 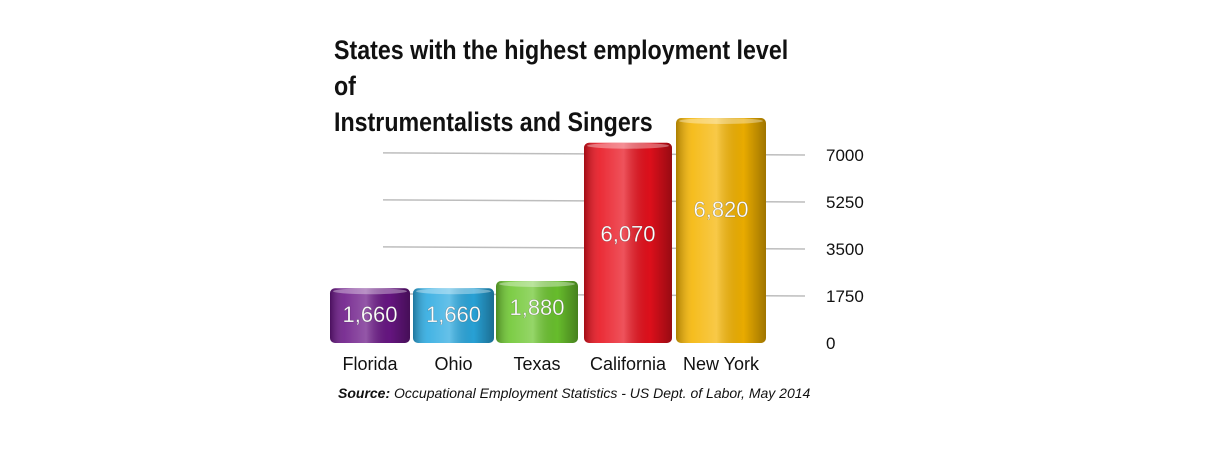 What do you see at coordinates (536, 364) in the screenshot?
I see `x-tick-label-texas: Texas` at bounding box center [536, 364].